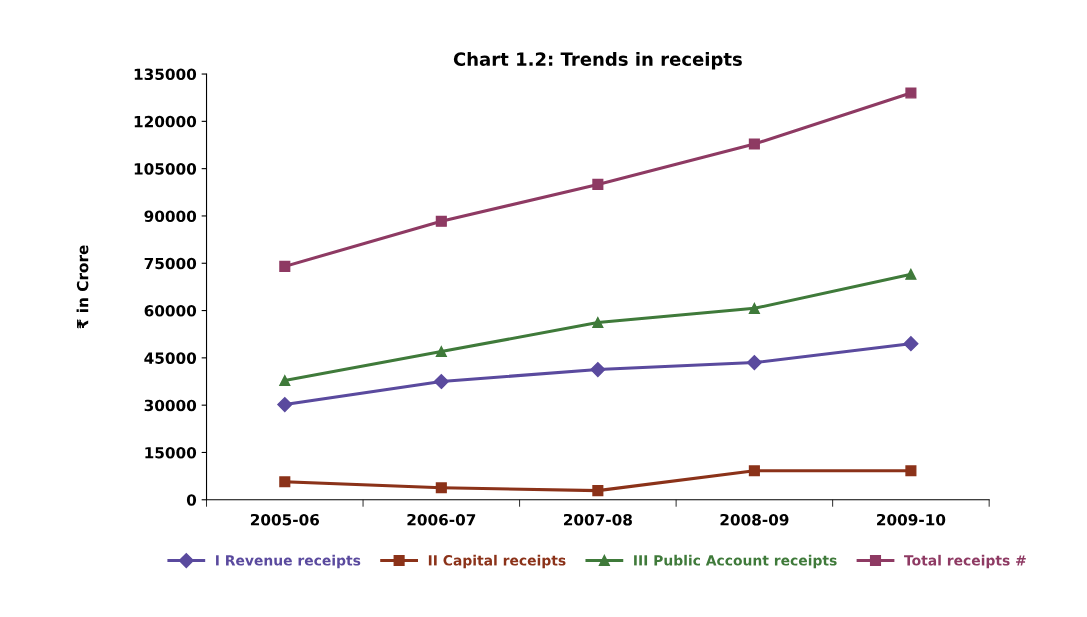  Describe the element at coordinates (165, 74) in the screenshot. I see `y-tick-label: 135000` at that location.